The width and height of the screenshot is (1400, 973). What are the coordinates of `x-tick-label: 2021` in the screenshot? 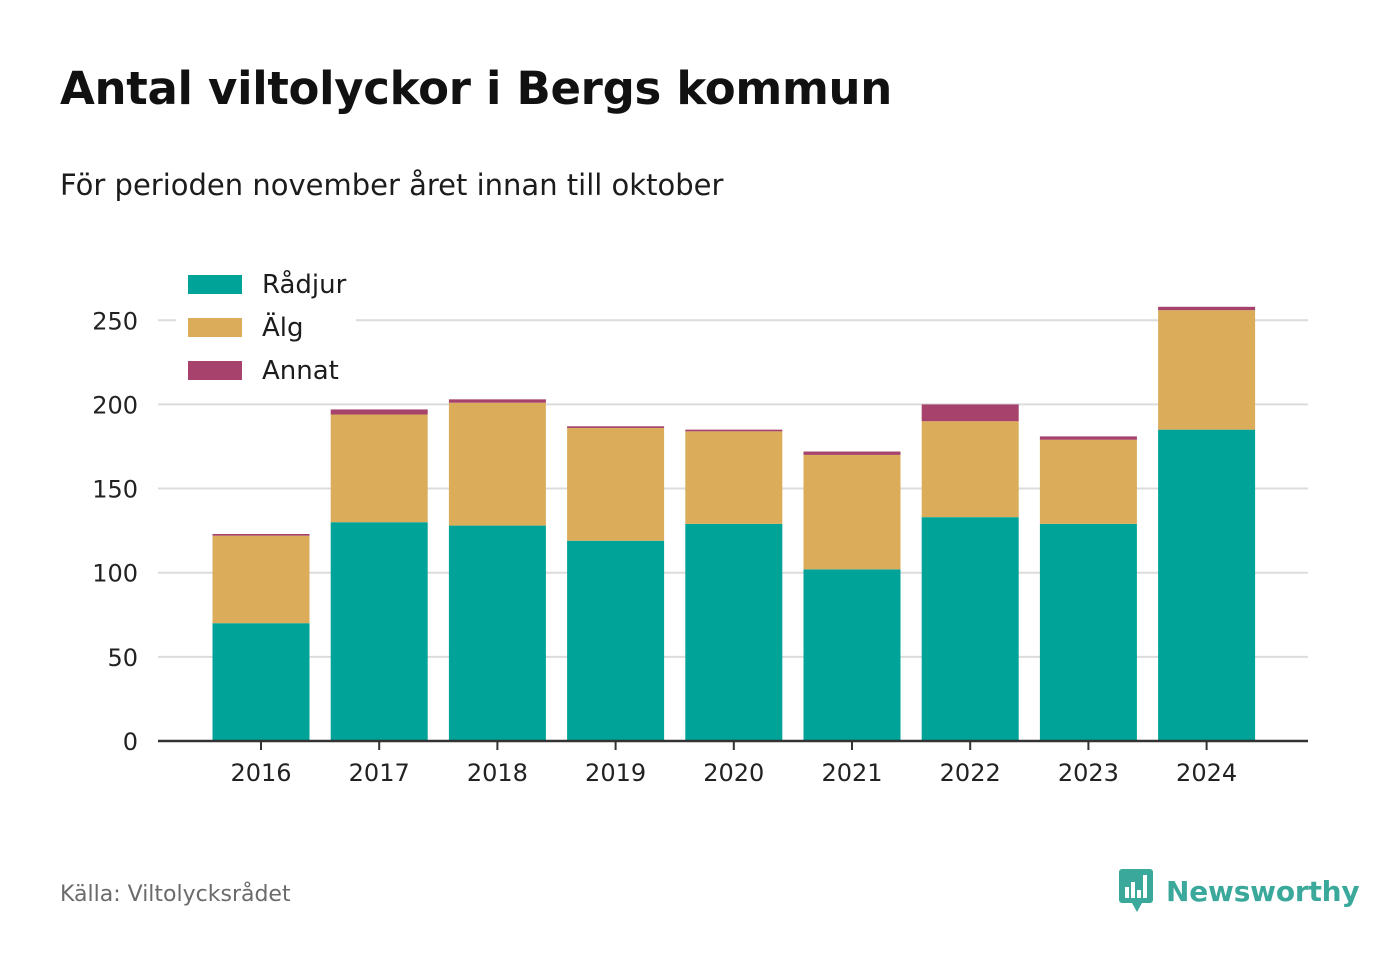 It's located at (851, 773).